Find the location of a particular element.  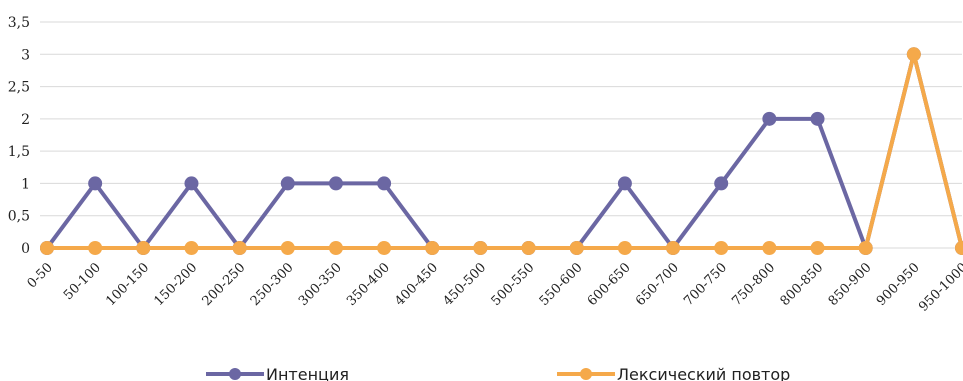

x-tick-label: 650-700 is located at coordinates (657, 284).